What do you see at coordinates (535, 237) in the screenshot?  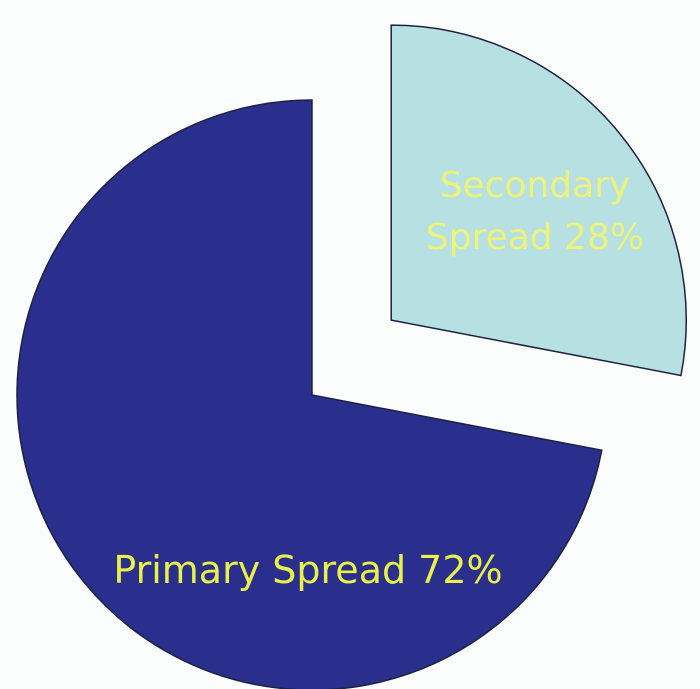 I see `pie-label-line: Spread 28%` at bounding box center [535, 237].